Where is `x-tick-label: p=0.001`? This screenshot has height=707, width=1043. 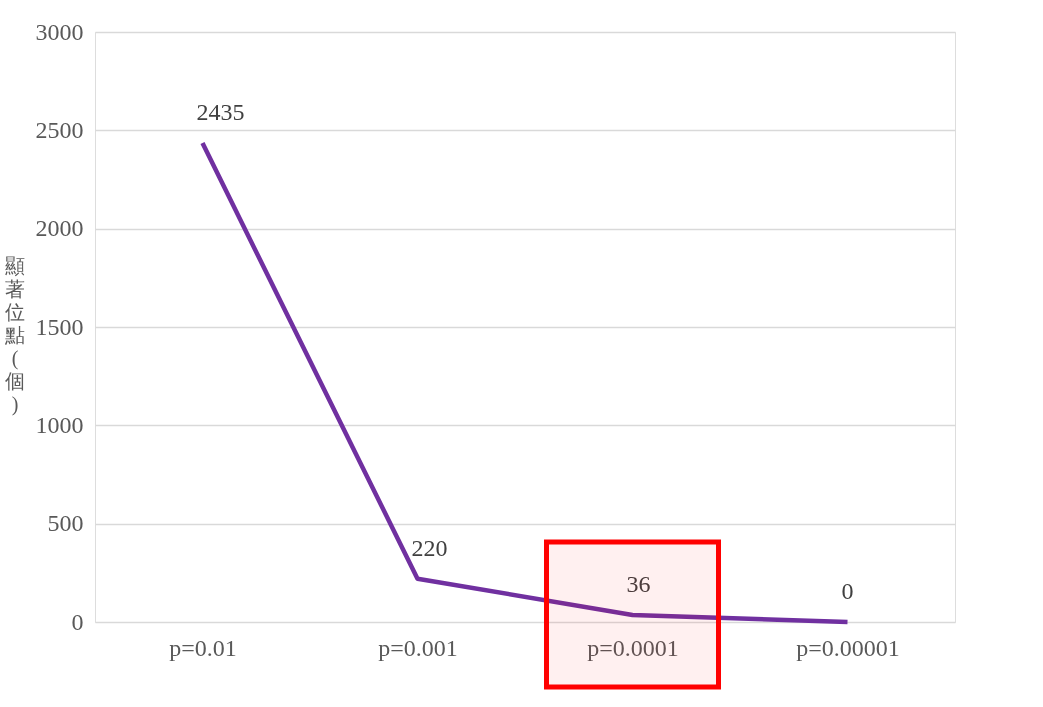
x-tick-label: p=0.001 is located at coordinates (418, 647).